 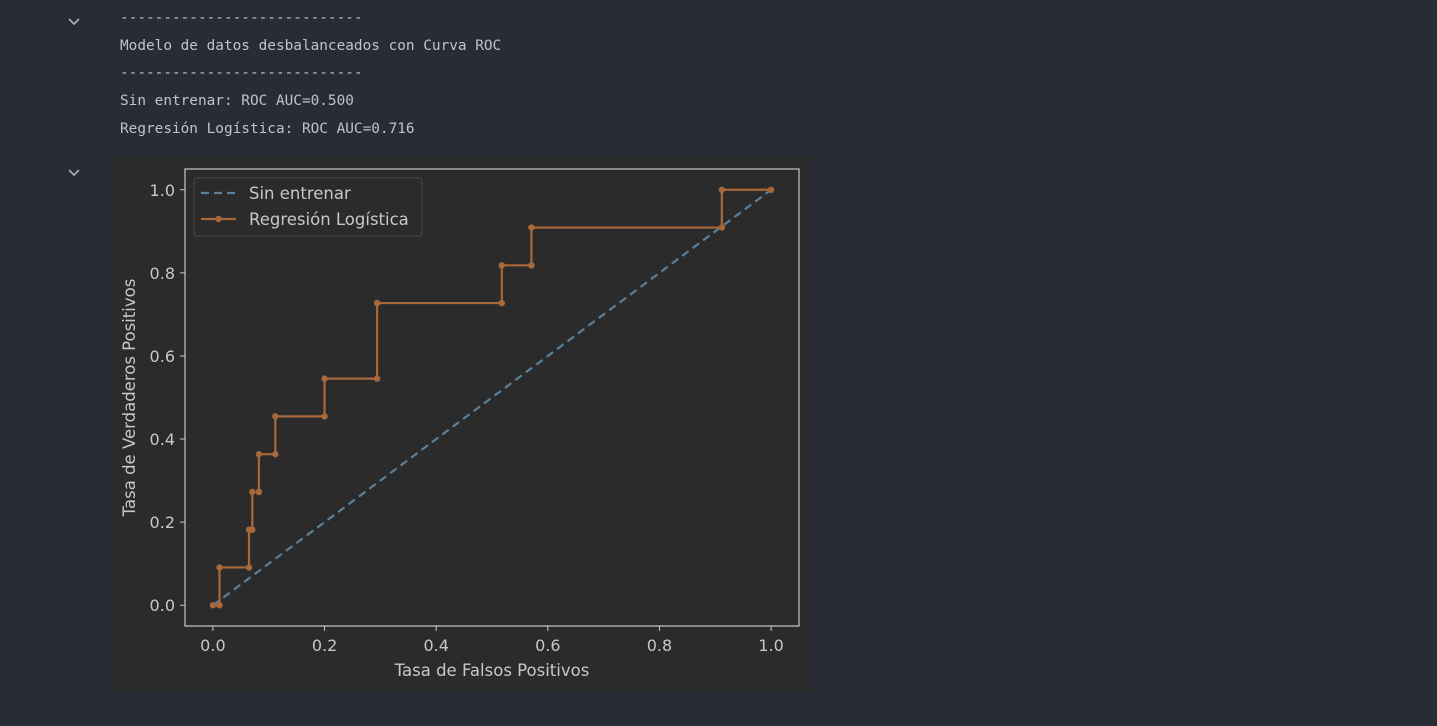 What do you see at coordinates (162, 190) in the screenshot?
I see `y-tick-label: 1.0` at bounding box center [162, 190].